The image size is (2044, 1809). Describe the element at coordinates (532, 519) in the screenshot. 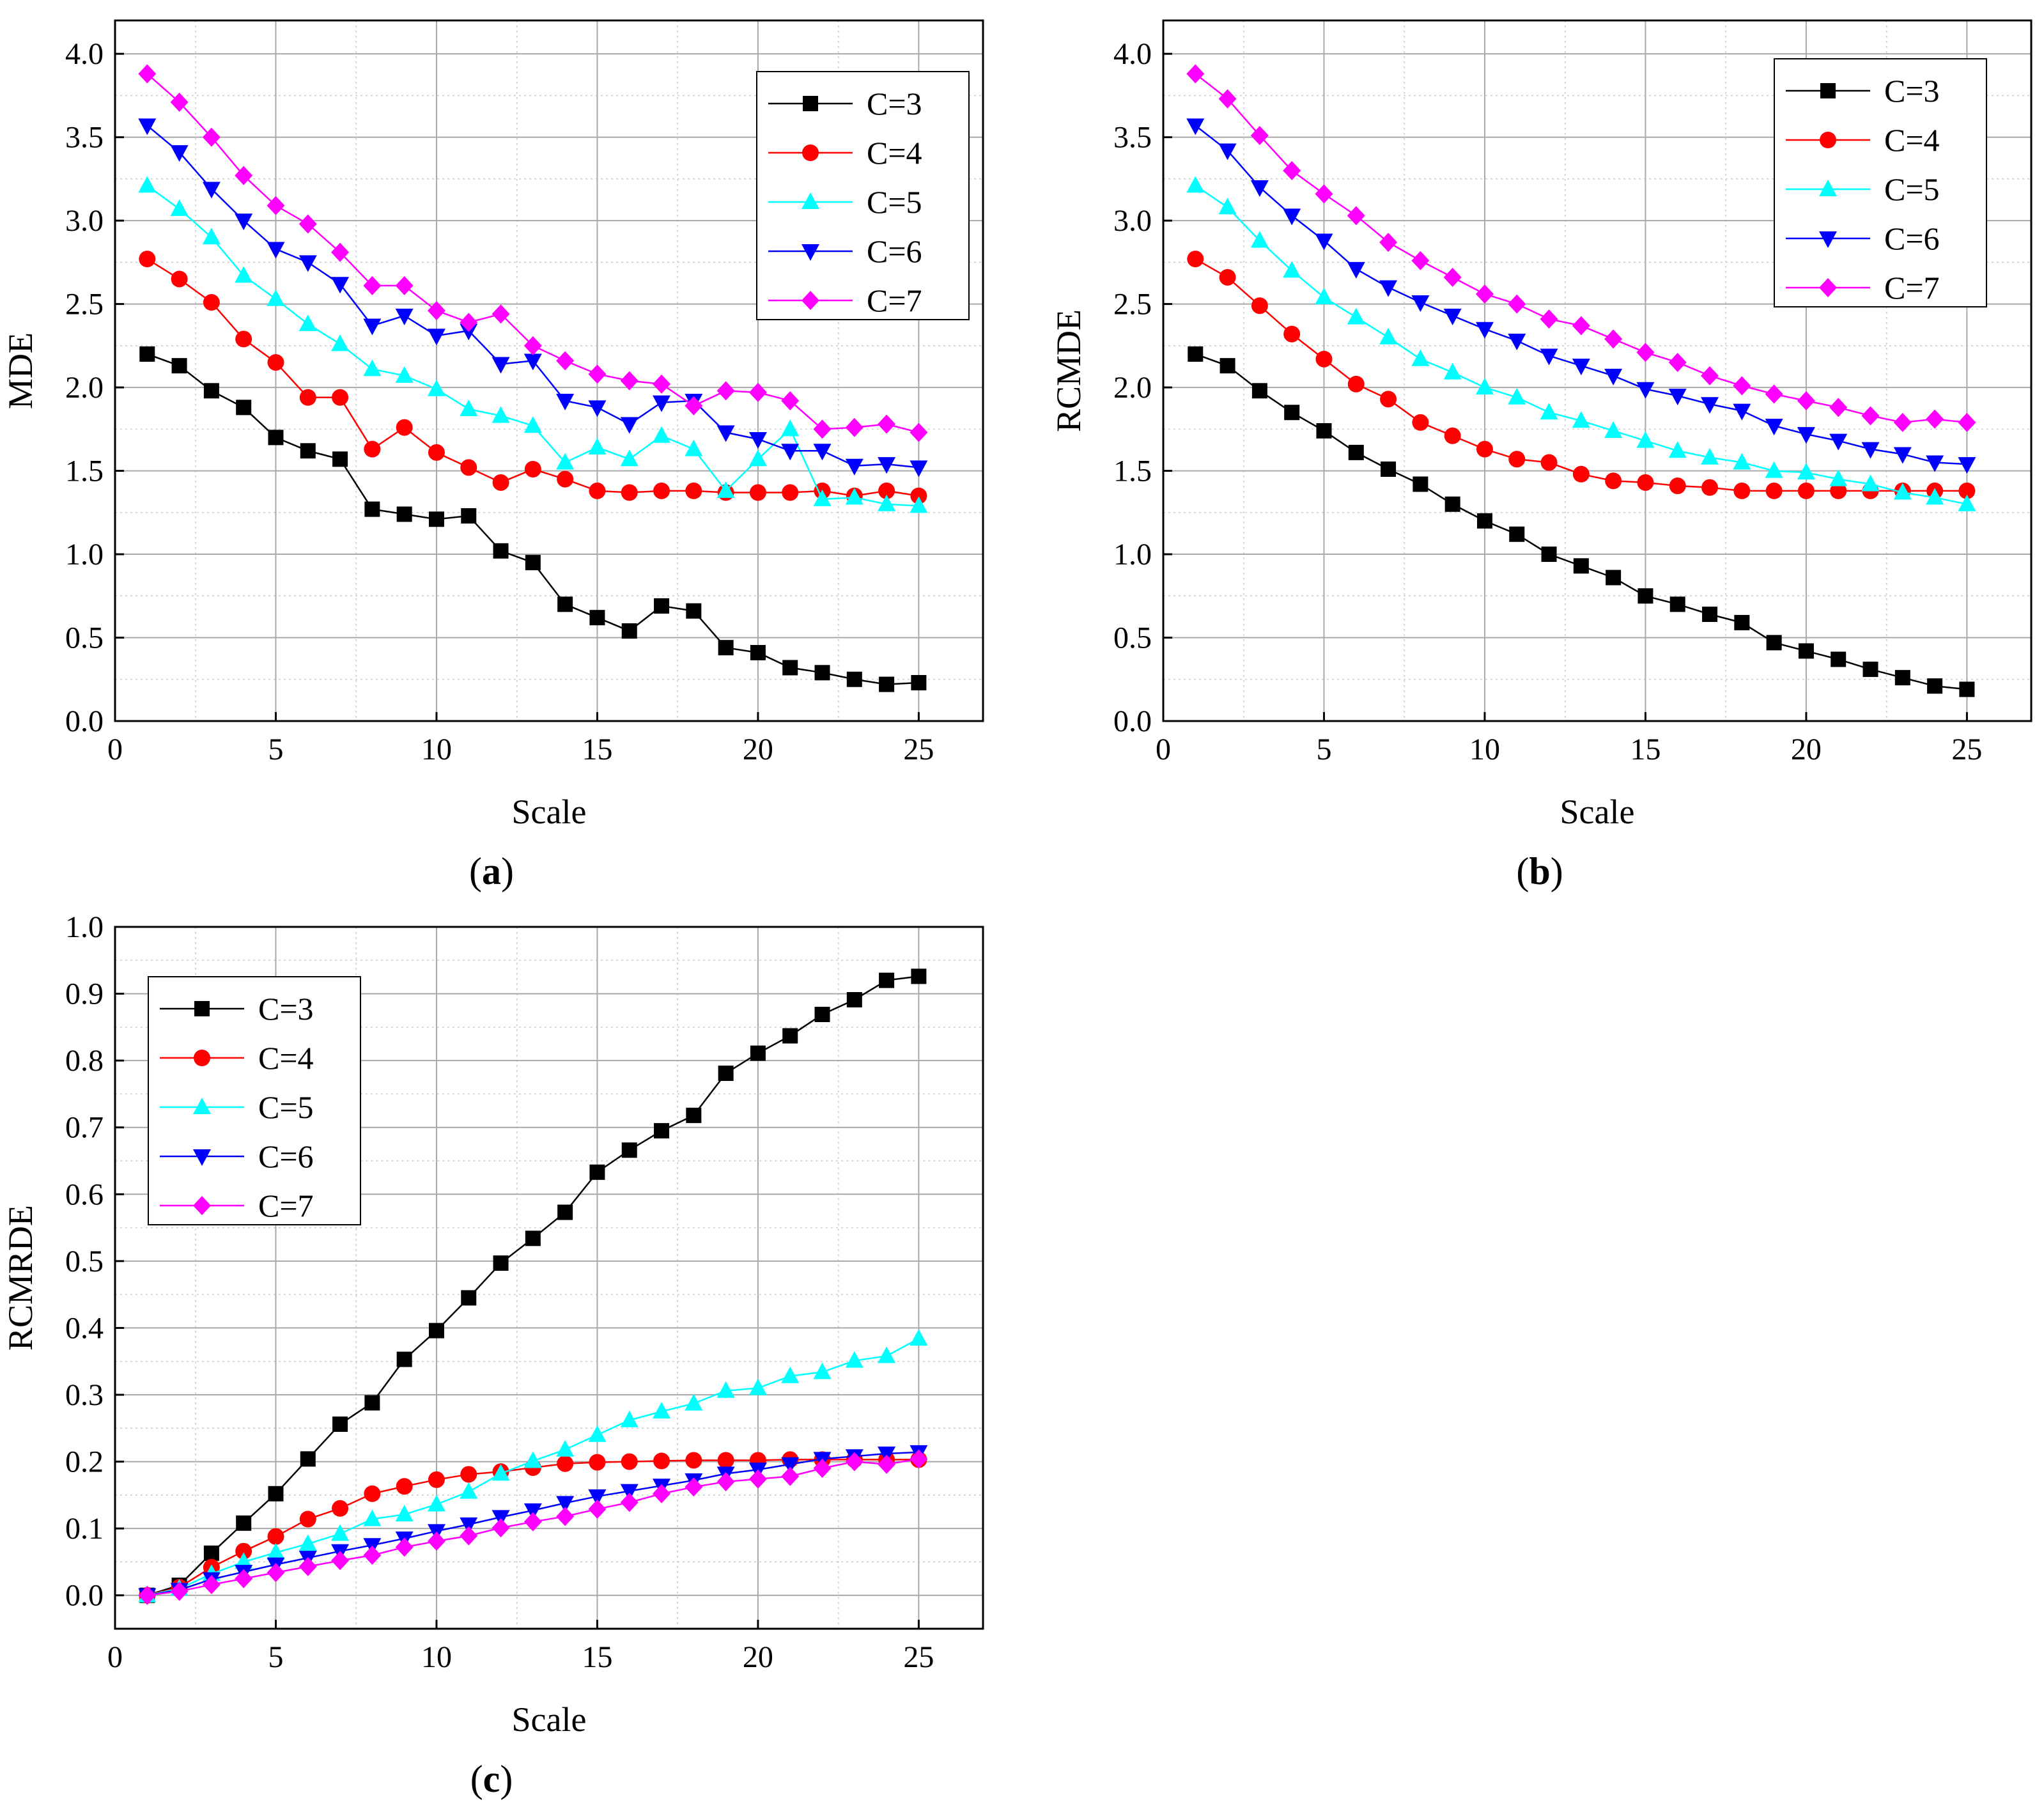

I see `series-line` at that location.